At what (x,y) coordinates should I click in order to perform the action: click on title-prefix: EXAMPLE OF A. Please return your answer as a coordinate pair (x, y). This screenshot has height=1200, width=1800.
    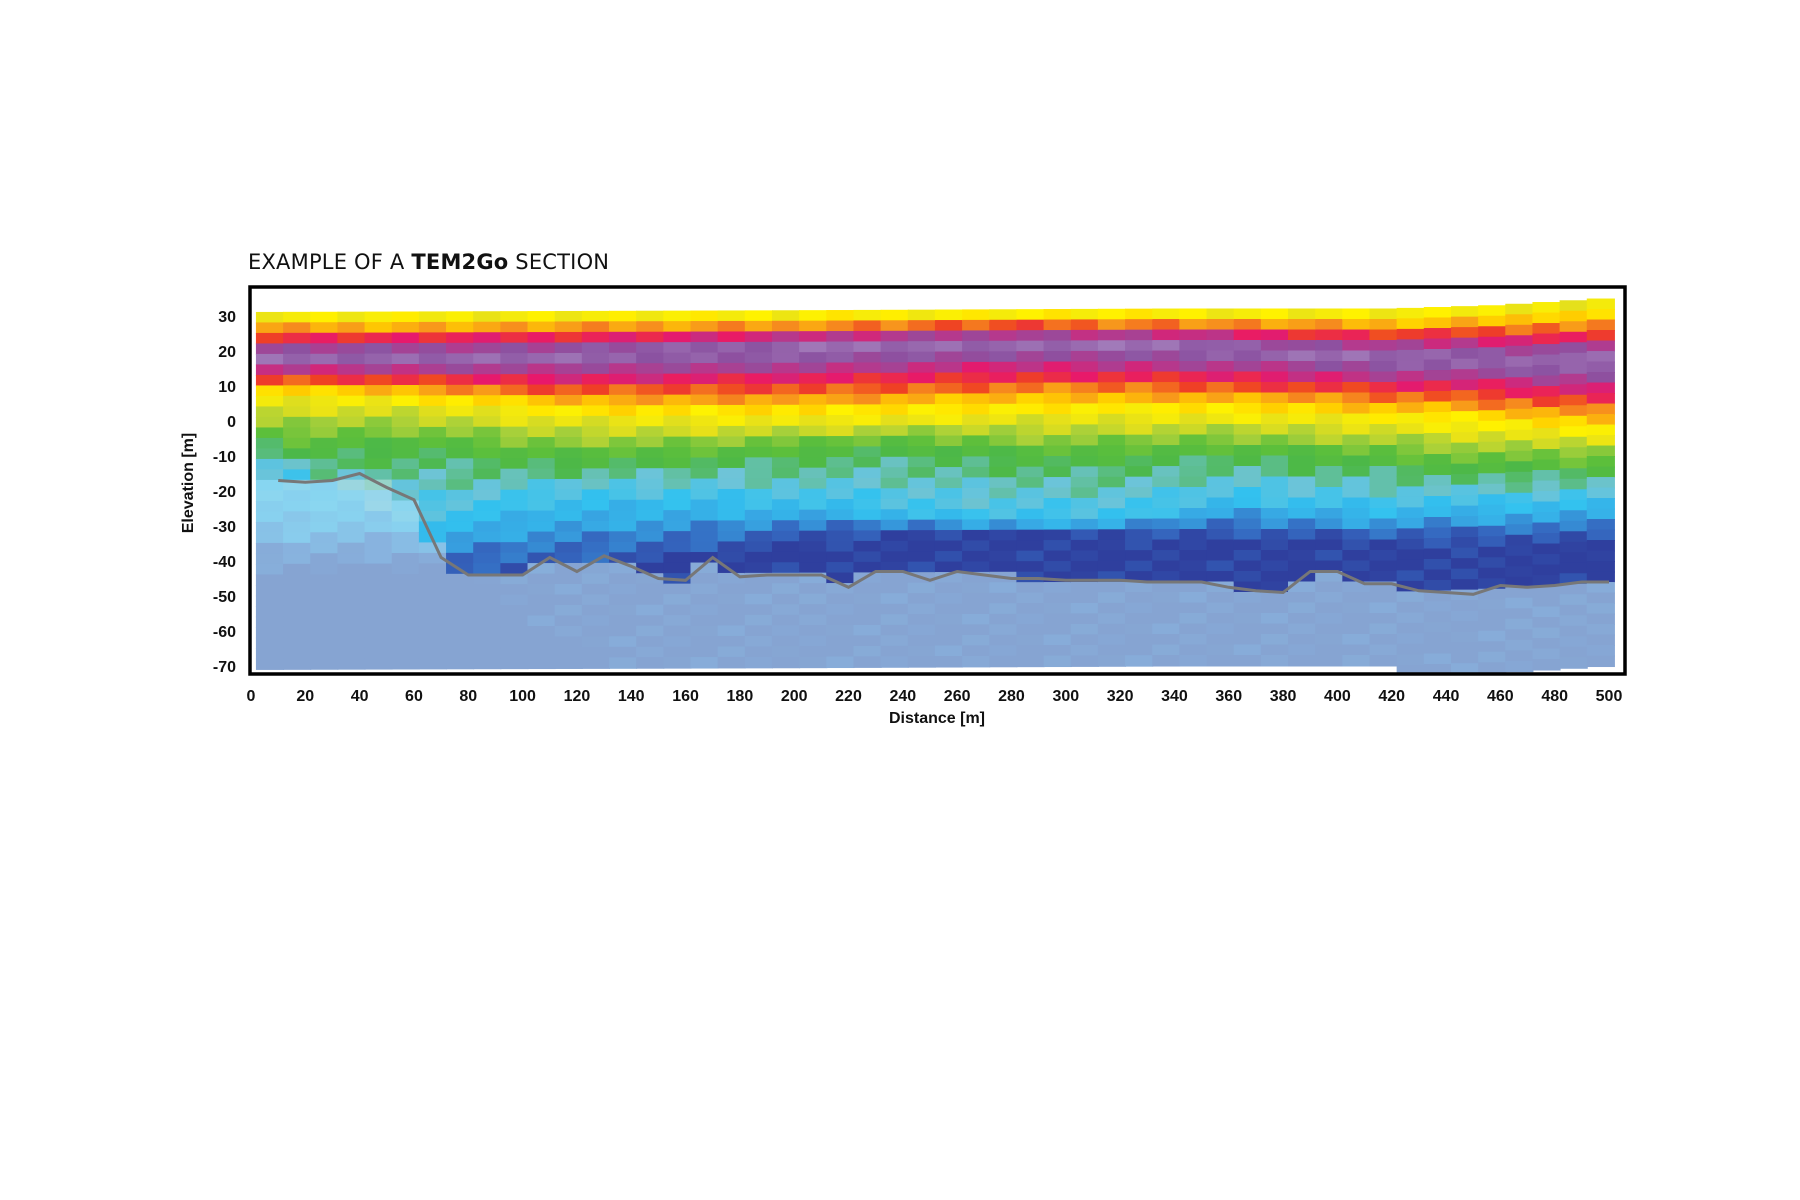
    Looking at the image, I should click on (330, 262).